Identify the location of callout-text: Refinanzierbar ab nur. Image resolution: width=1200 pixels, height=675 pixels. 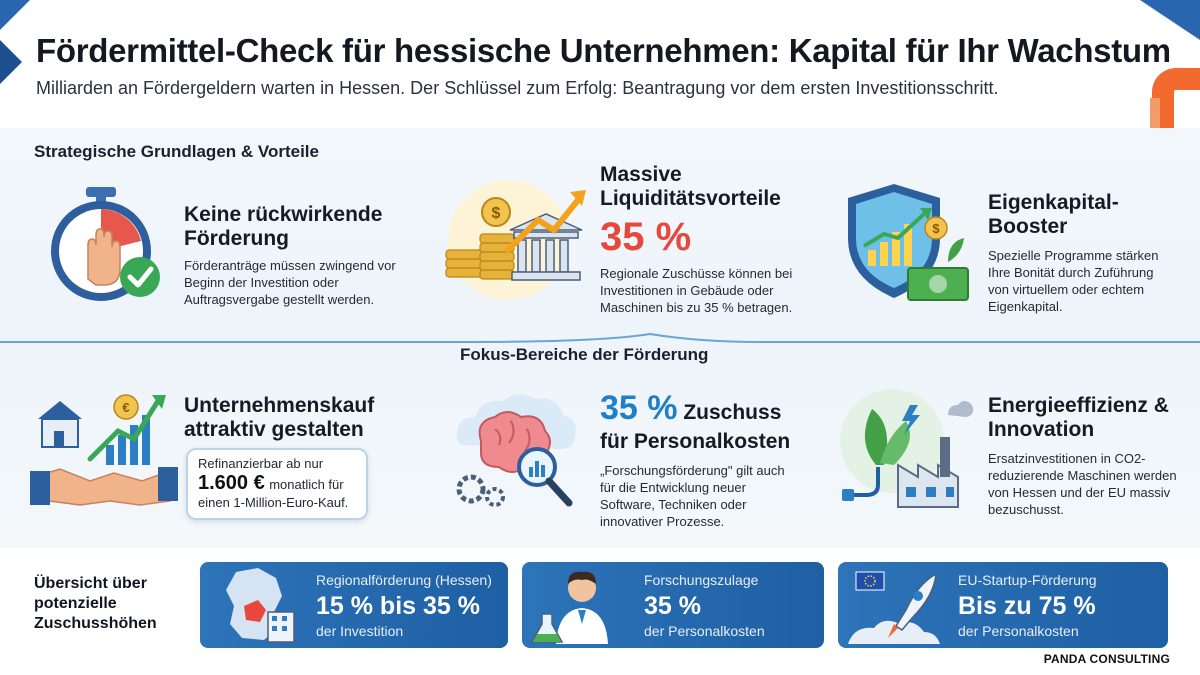
(261, 463).